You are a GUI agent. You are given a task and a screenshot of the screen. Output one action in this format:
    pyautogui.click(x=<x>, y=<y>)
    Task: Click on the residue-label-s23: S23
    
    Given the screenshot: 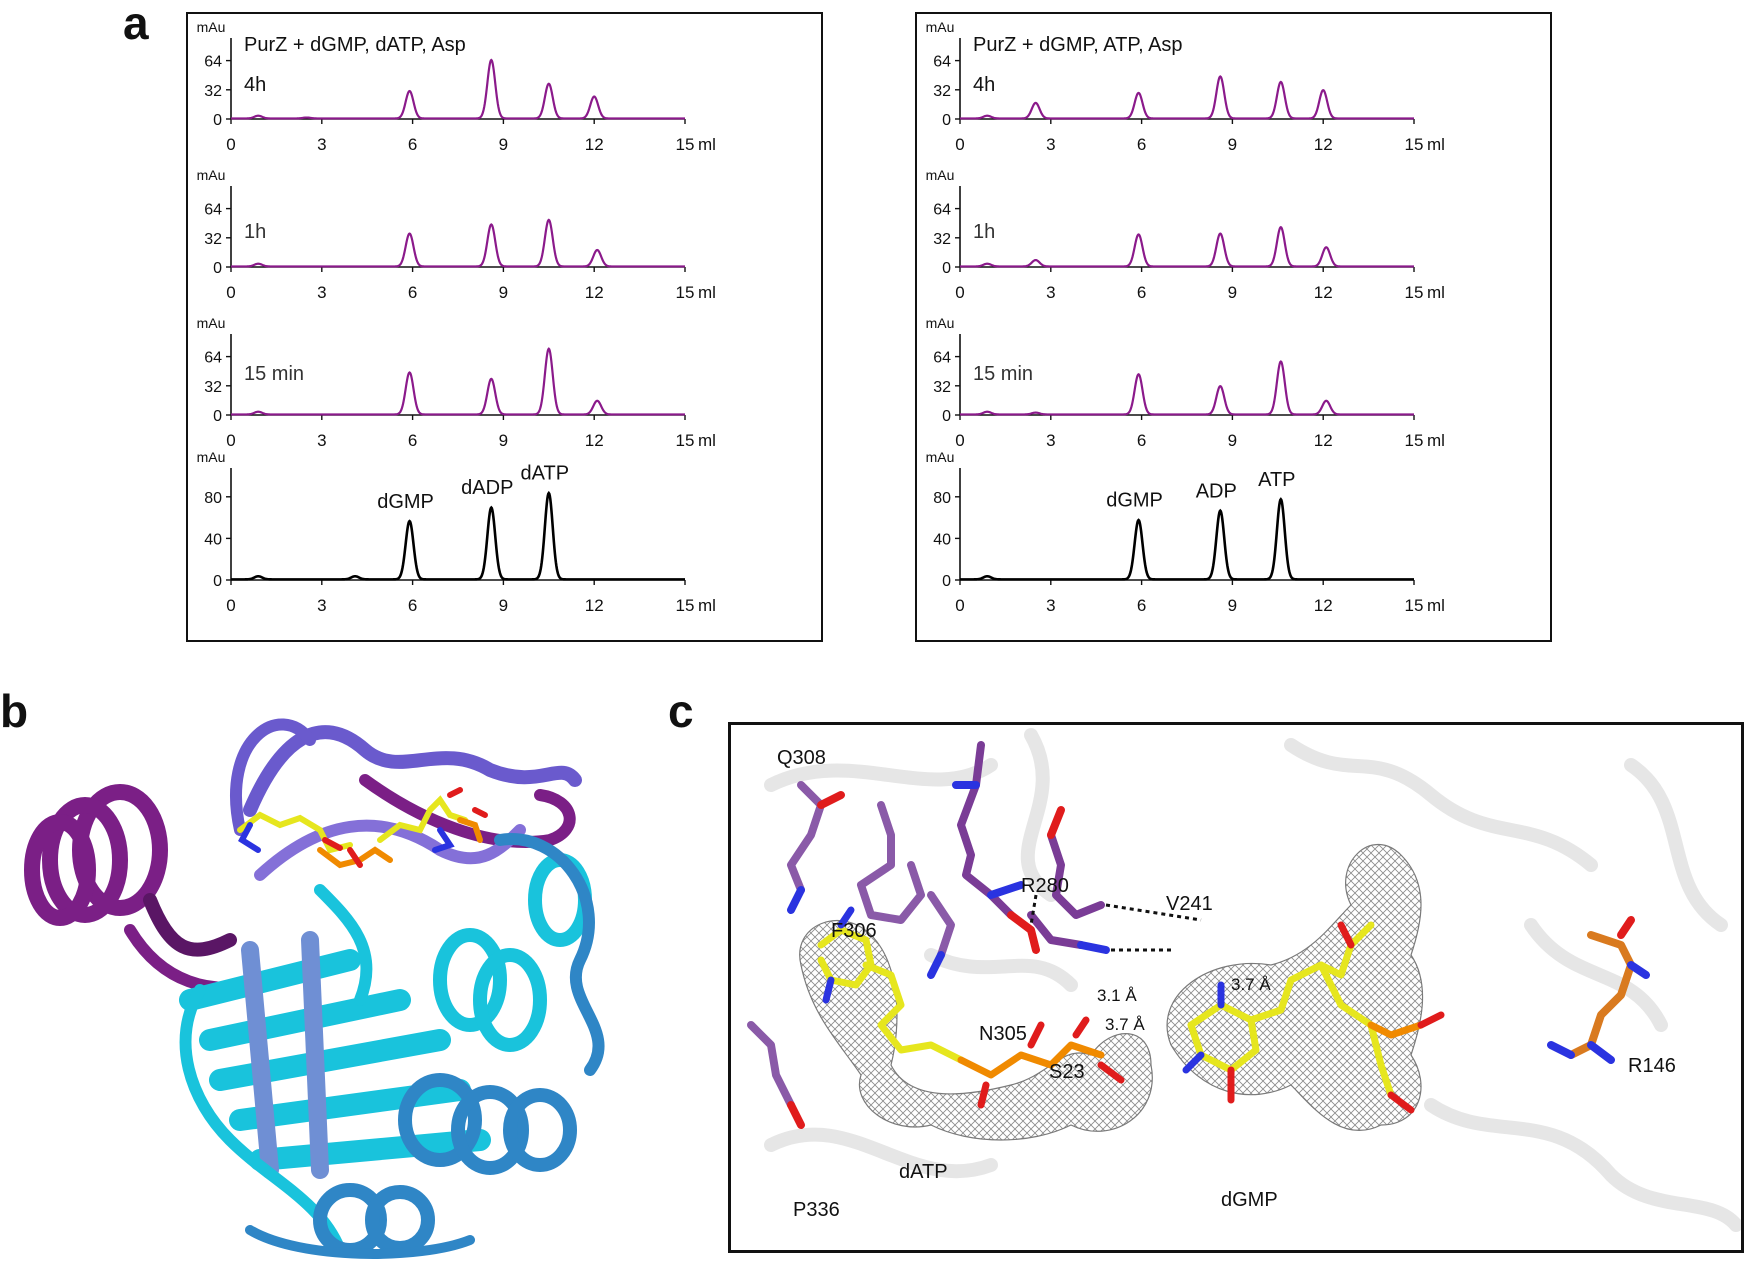 What is the action you would take?
    pyautogui.click(x=1067, y=1072)
    